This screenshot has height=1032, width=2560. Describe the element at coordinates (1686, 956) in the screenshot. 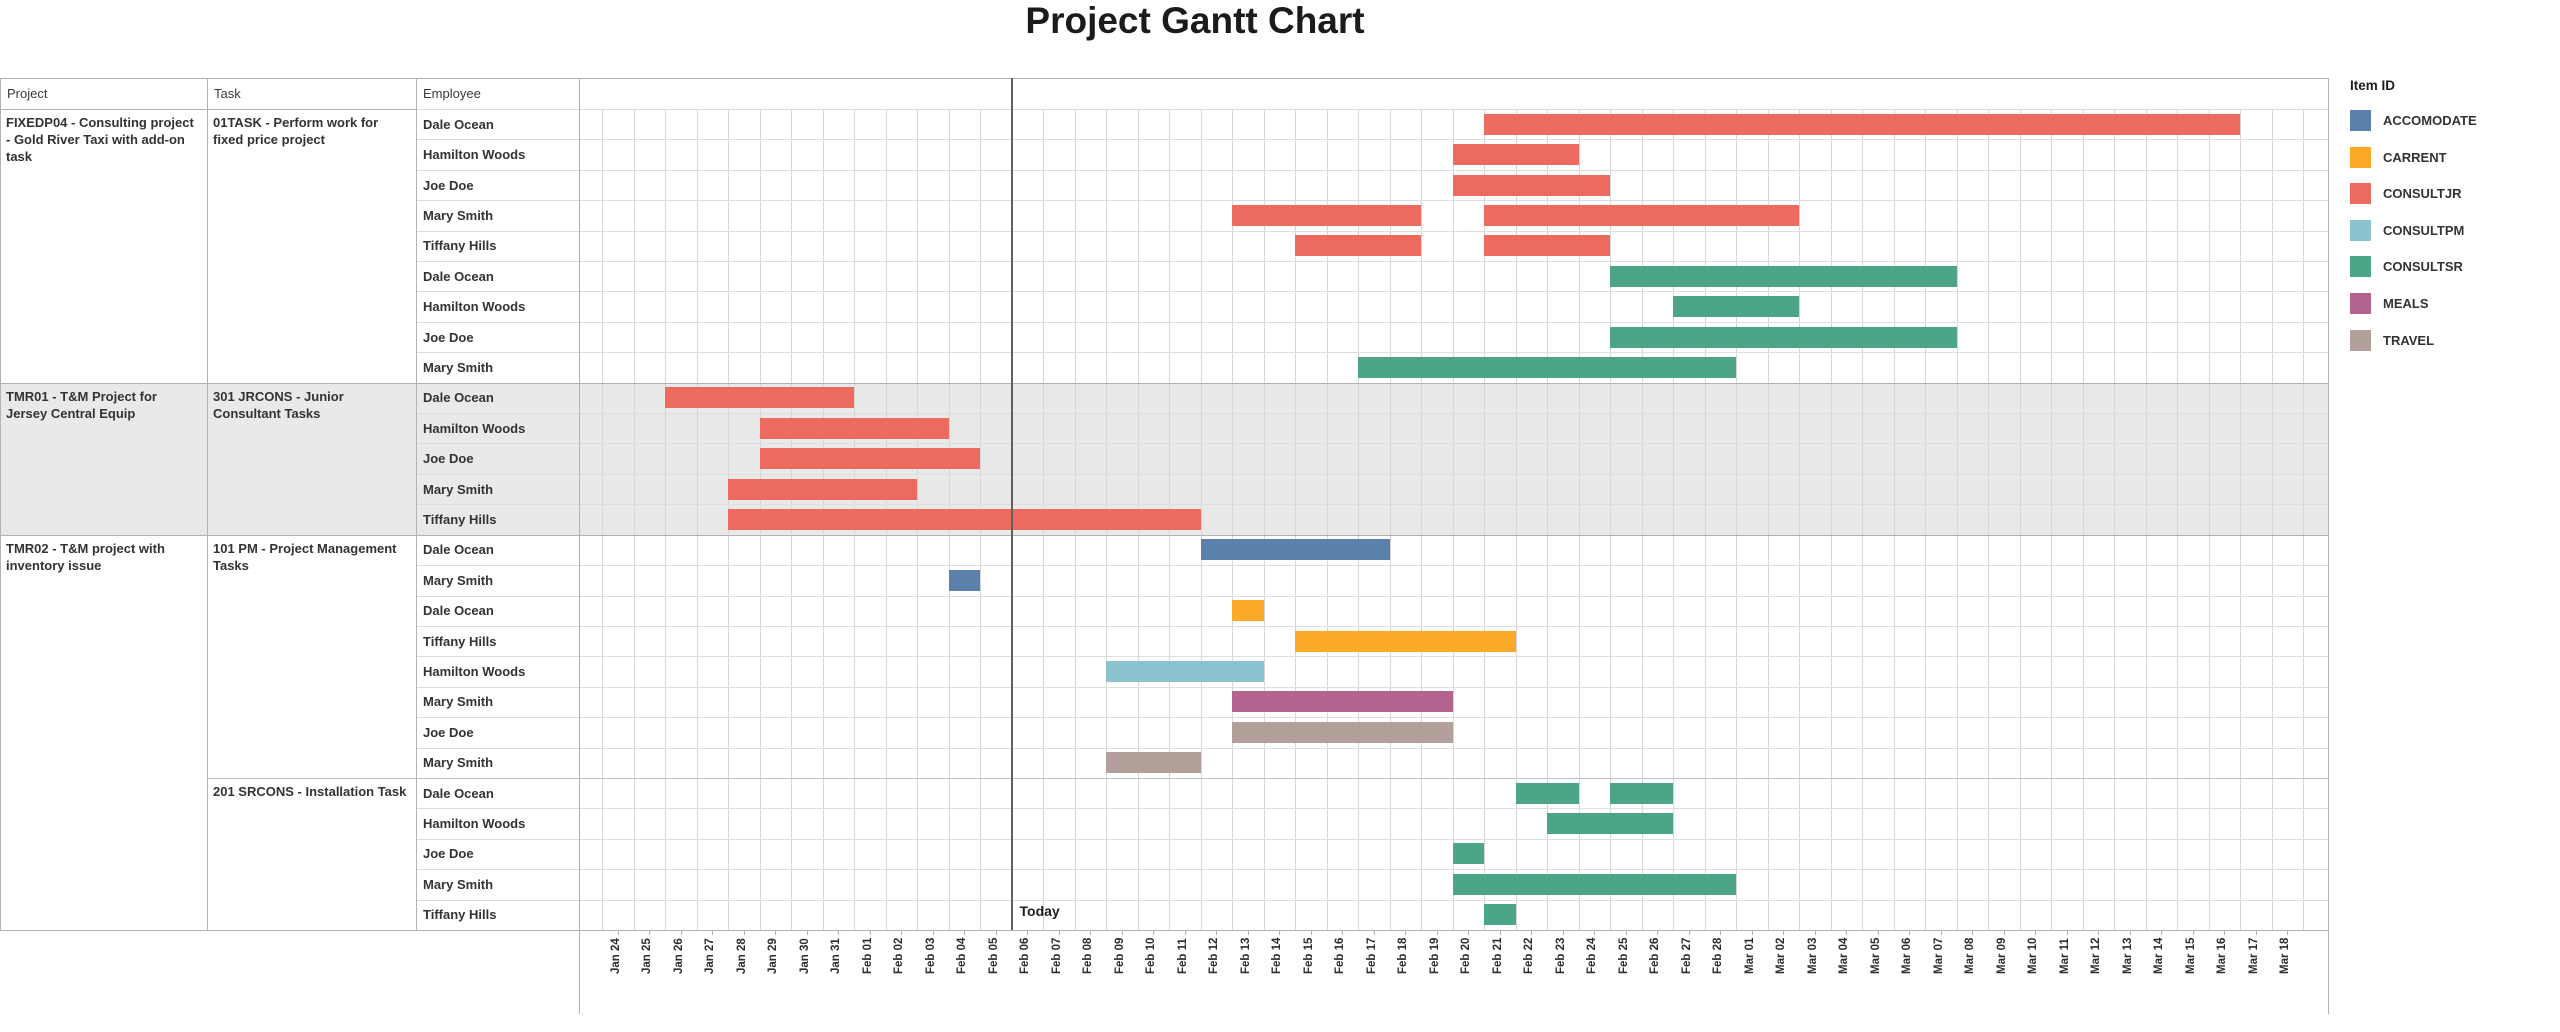

I see `axis-date-label: Feb 27` at that location.